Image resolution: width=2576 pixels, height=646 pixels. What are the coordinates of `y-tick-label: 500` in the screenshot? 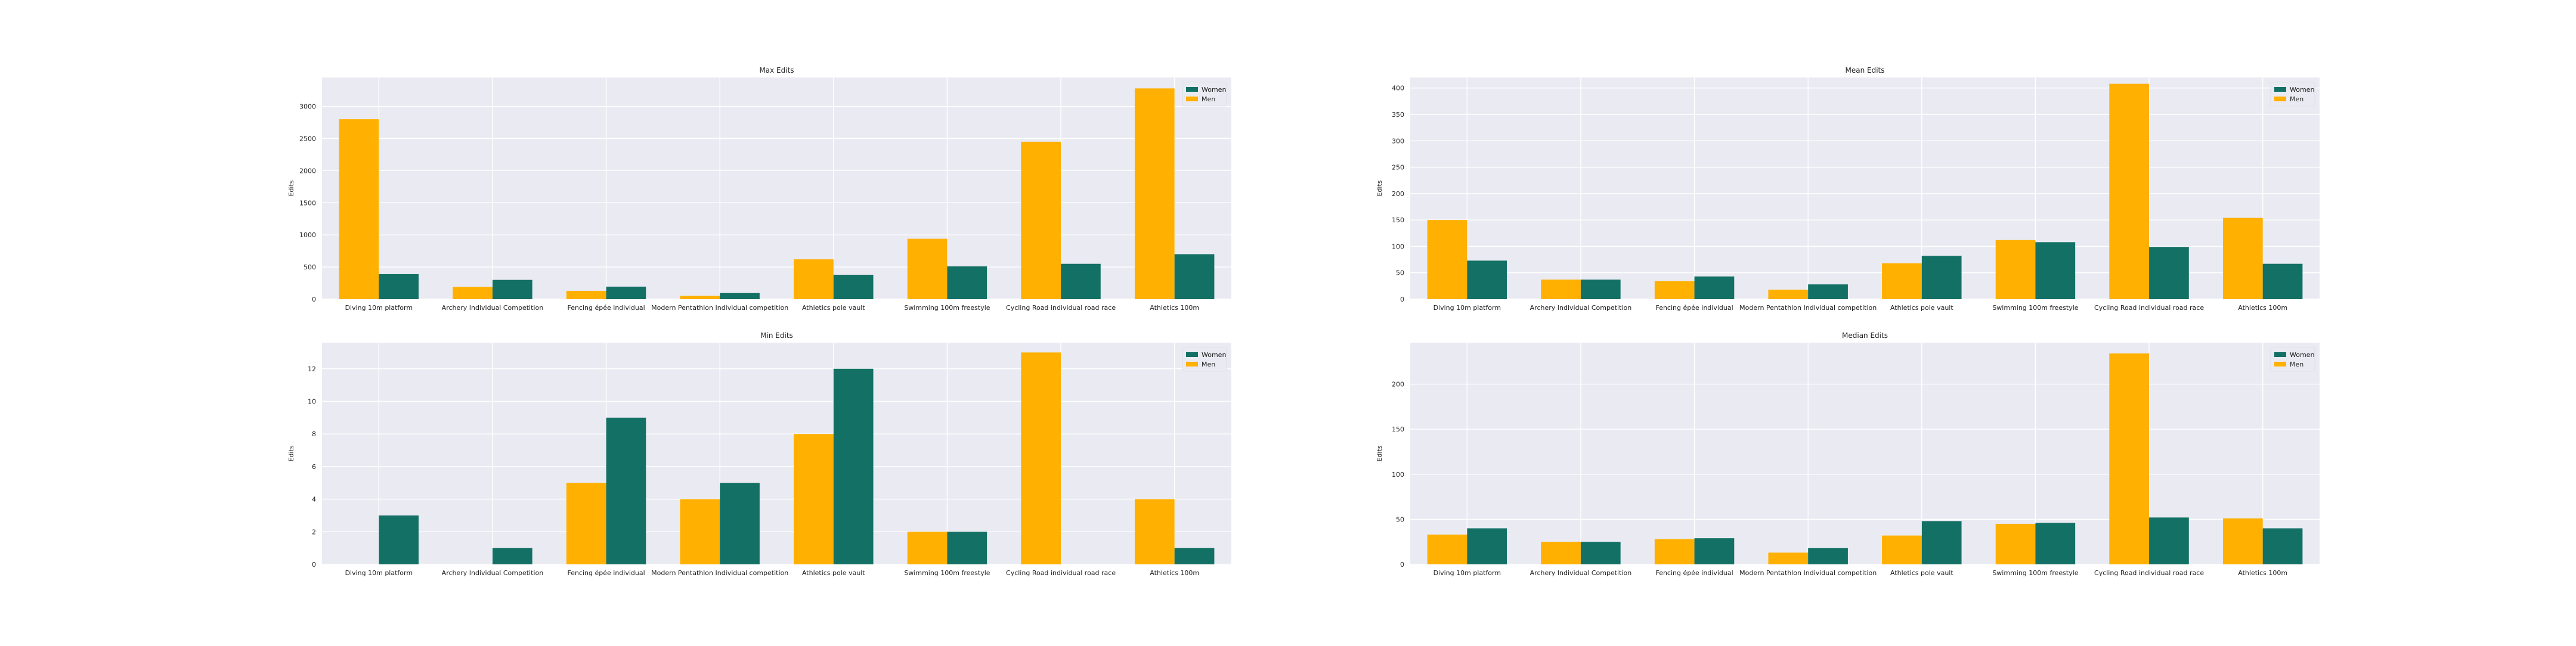 It's located at (310, 267).